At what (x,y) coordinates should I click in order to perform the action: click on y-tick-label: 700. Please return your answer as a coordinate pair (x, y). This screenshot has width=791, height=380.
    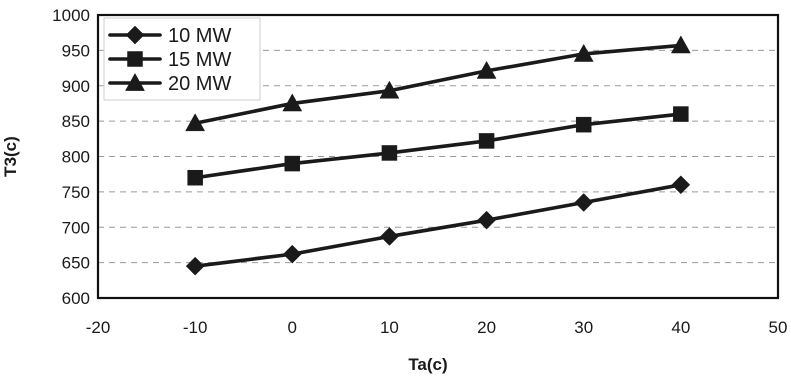
    Looking at the image, I should click on (76, 227).